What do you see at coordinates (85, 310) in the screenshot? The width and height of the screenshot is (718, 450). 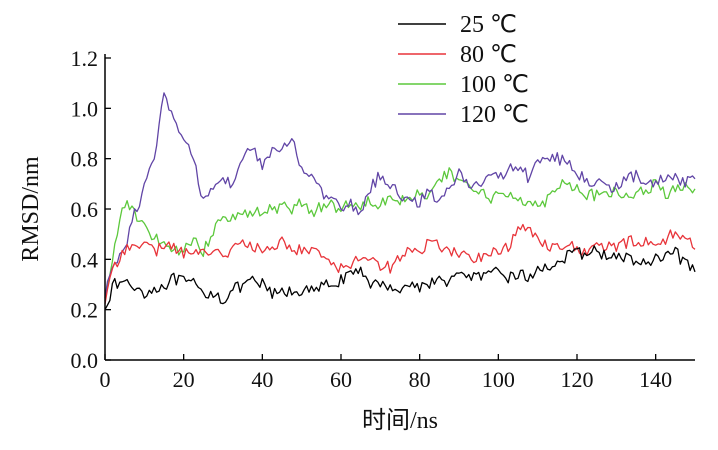 I see `y-tick-label: 0.2` at bounding box center [85, 310].